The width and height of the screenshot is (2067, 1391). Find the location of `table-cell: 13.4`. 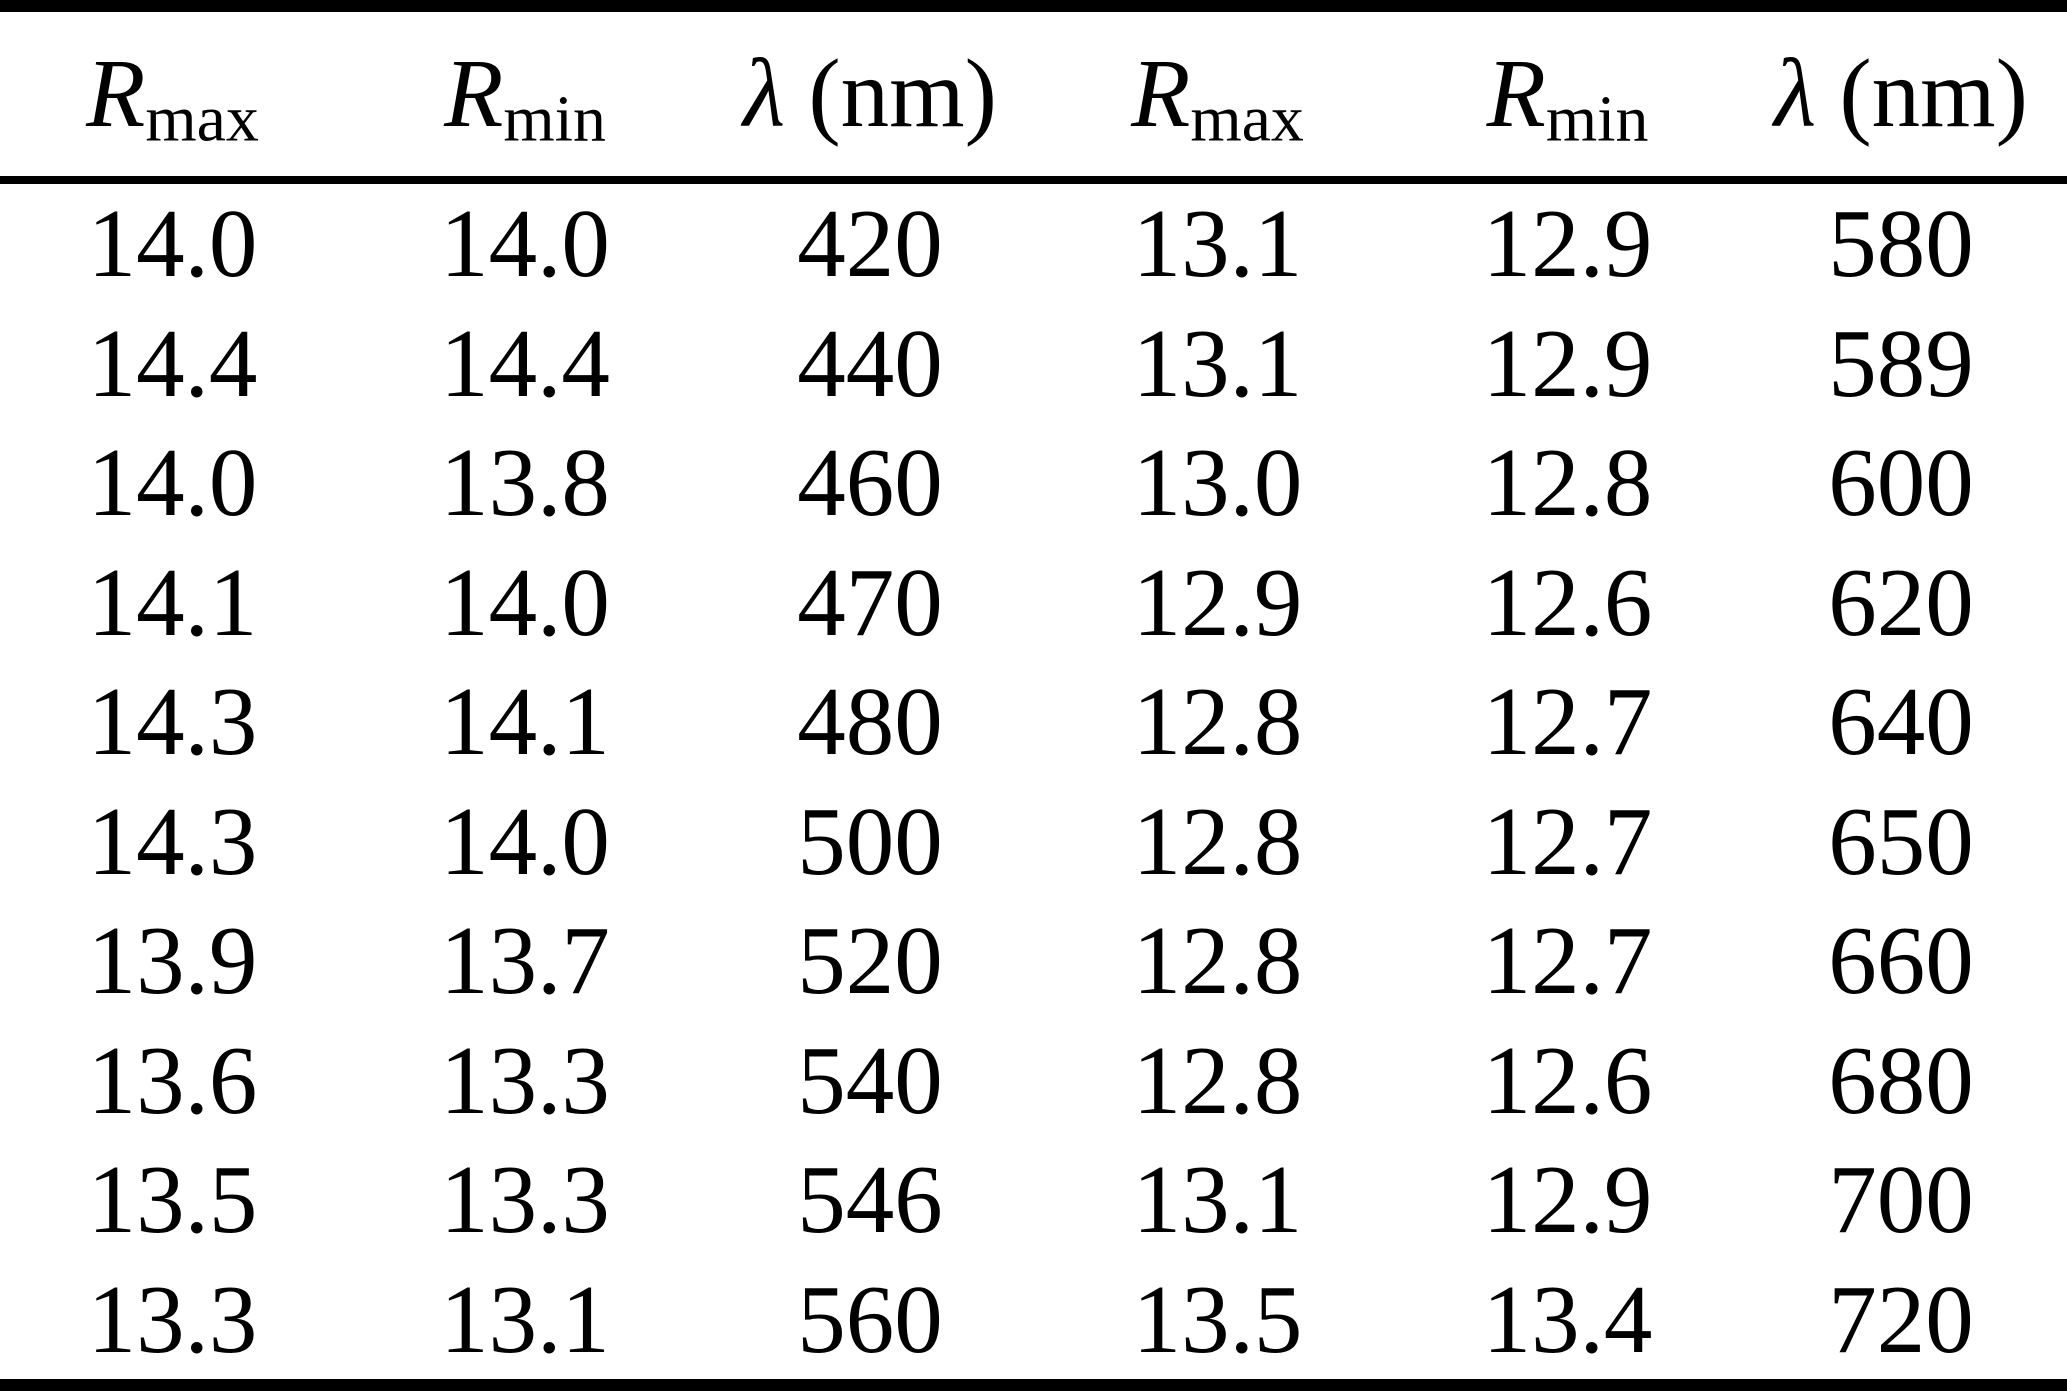

table-cell: 13.4 is located at coordinates (1567, 1319).